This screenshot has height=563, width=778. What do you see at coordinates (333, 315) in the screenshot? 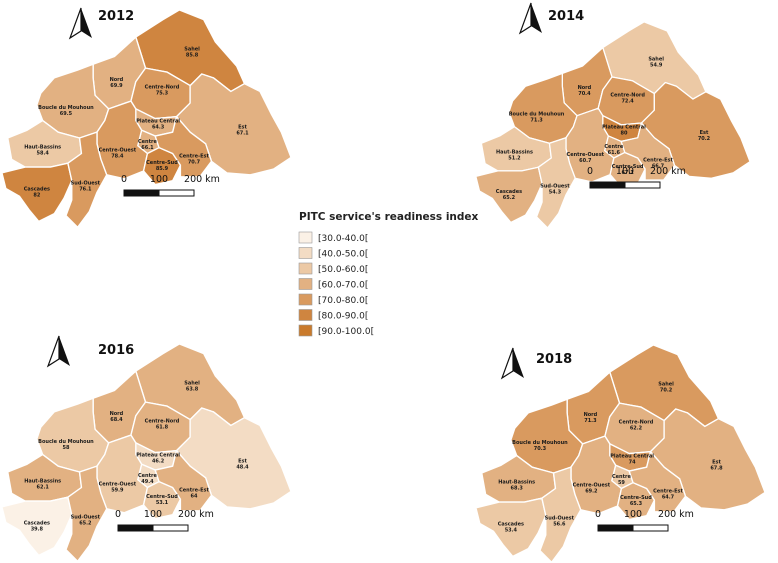
I see `legend-item: [80.0-90.0[` at bounding box center [333, 315].